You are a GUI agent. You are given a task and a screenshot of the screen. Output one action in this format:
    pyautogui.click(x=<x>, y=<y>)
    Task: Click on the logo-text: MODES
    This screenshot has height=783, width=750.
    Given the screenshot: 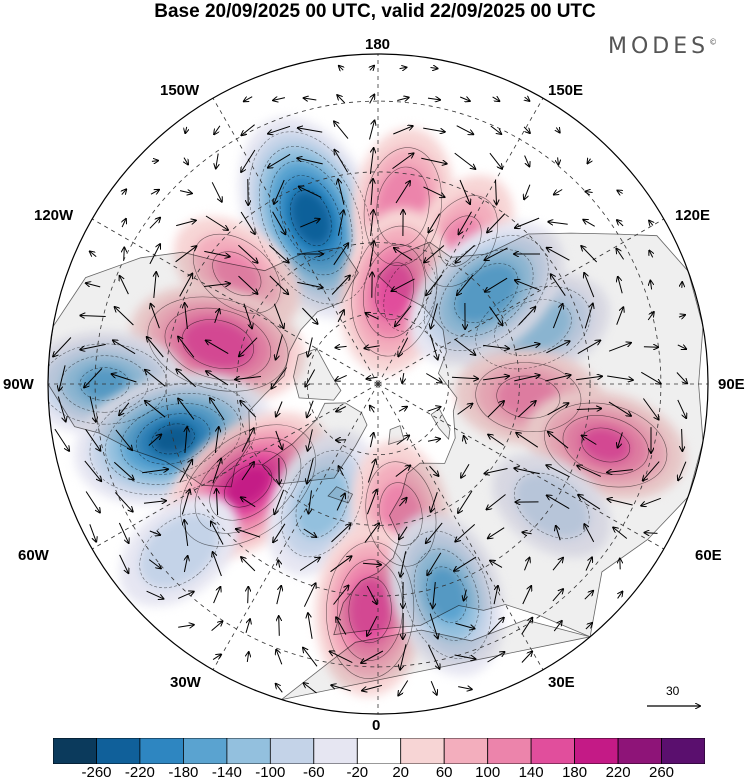 What is the action you would take?
    pyautogui.click(x=659, y=46)
    